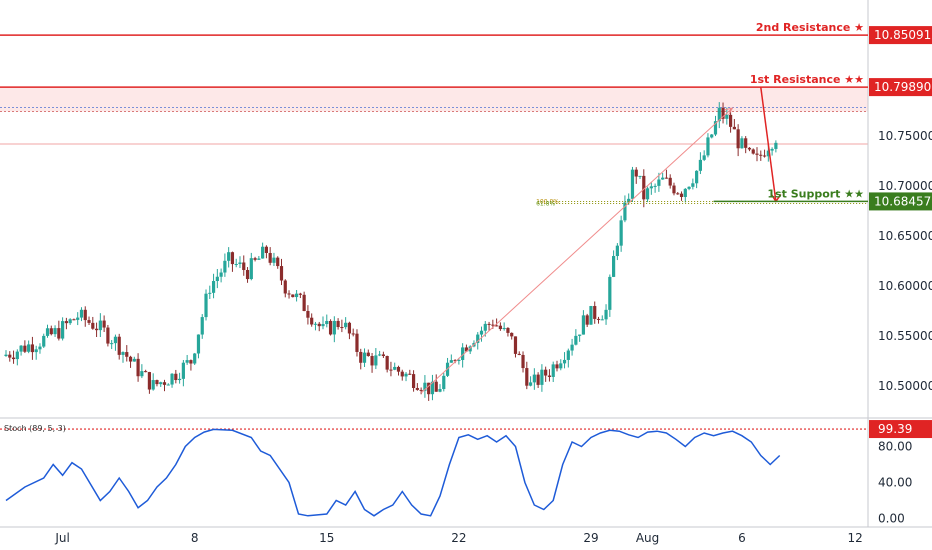 This screenshot has height=550, width=932. Describe the element at coordinates (891, 519) in the screenshot. I see `stoch-tick-label: 0.00` at that location.